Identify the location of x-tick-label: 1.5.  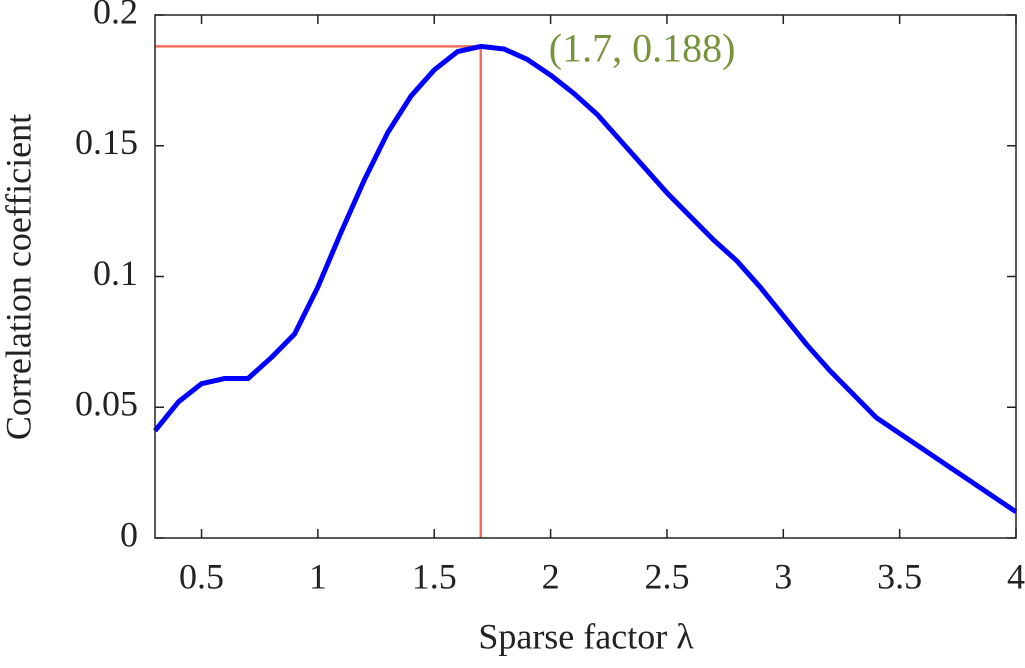
(434, 576).